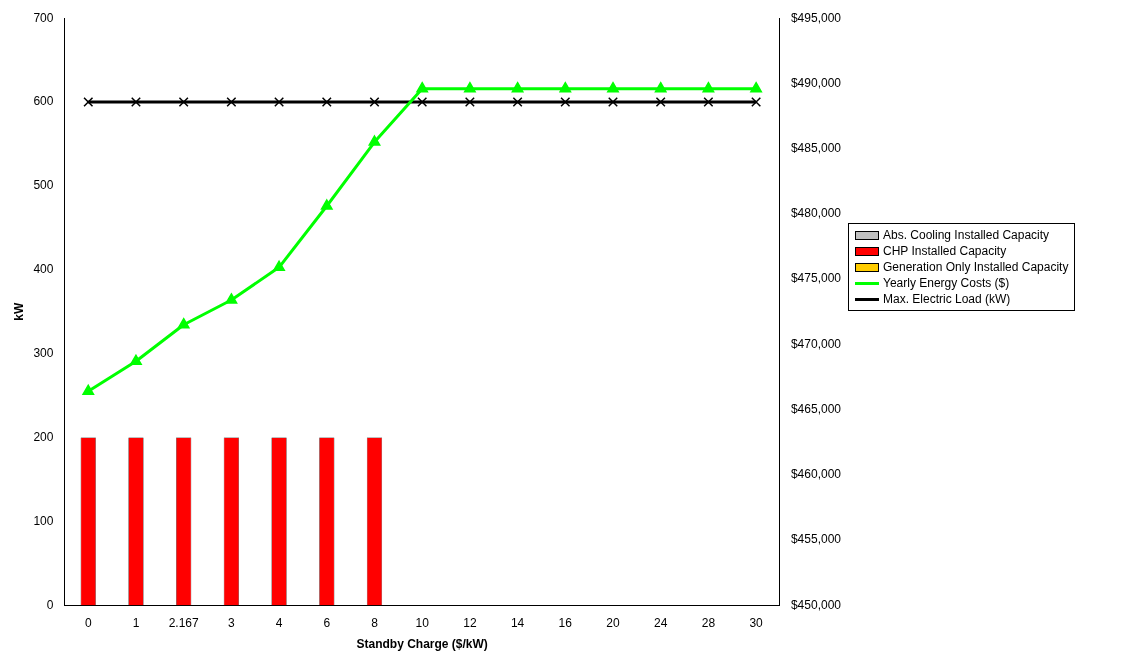  I want to click on y2-tick-label: $455,000, so click(816, 539).